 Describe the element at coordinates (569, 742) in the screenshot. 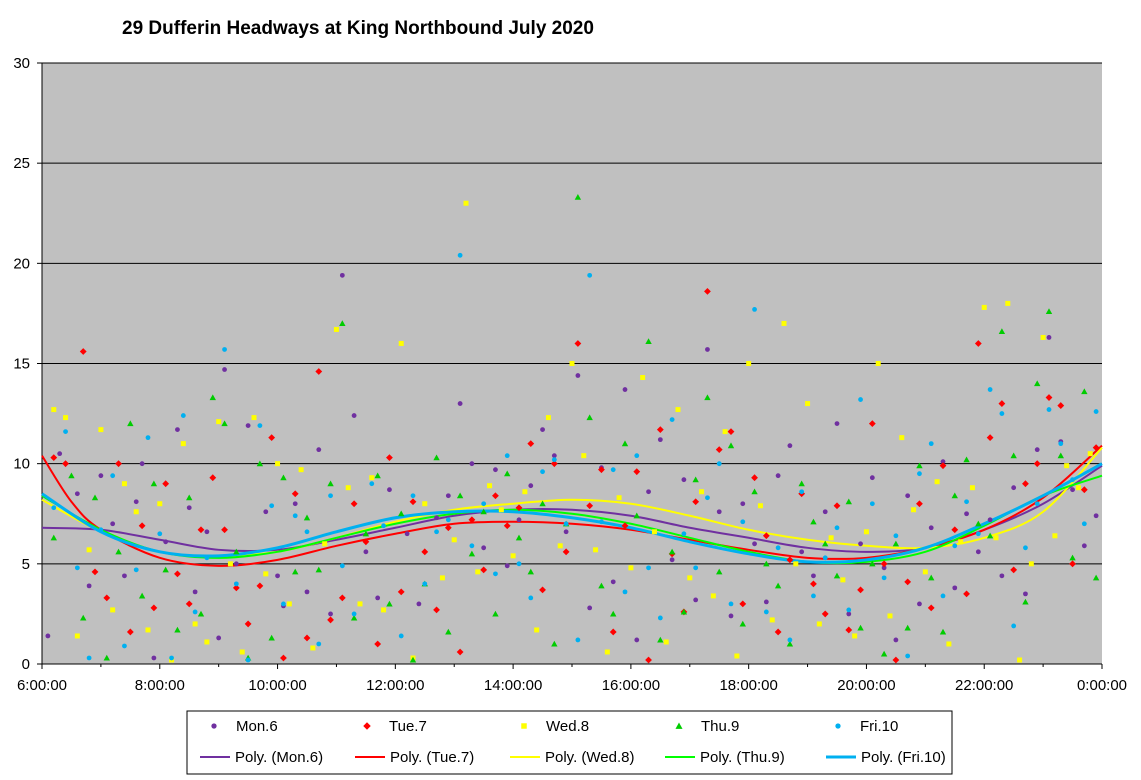

I see `legend-box` at that location.